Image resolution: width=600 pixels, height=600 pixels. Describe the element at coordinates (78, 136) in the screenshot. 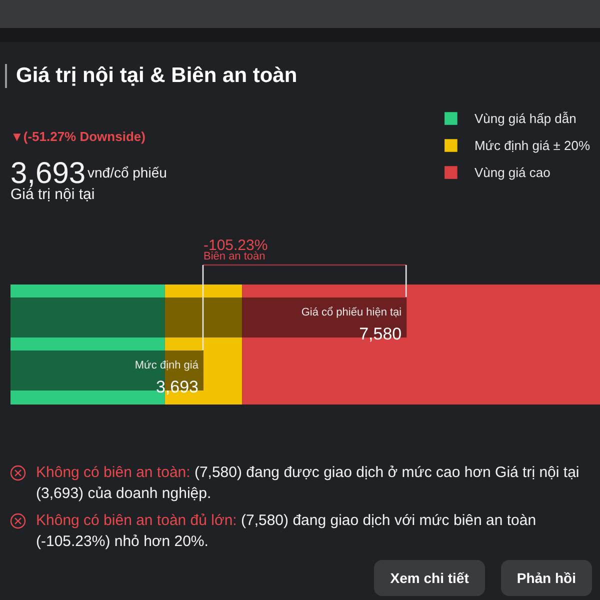

I see `text: ▼(-51.27% Downside)` at that location.